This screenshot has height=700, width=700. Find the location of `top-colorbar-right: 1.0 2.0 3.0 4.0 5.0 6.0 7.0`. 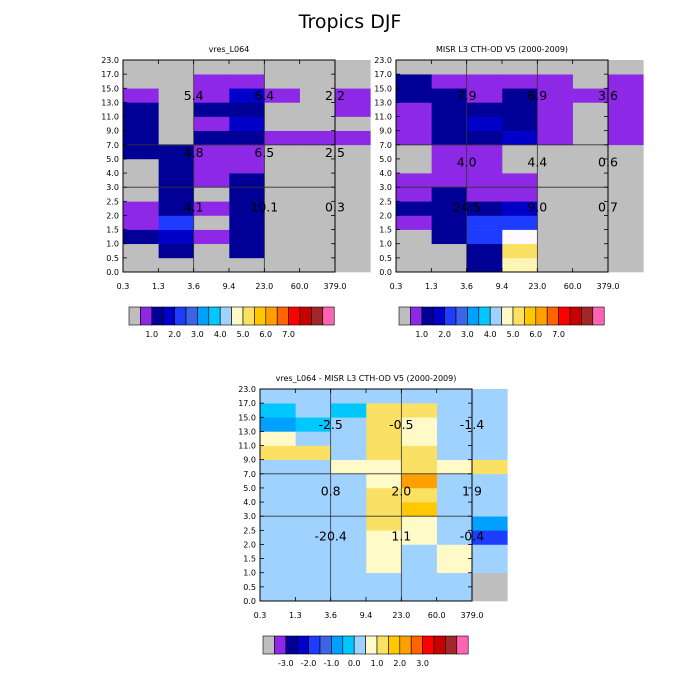

top-colorbar-right: 1.0 2.0 3.0 4.0 5.0 6.0 7.0 is located at coordinates (501, 322).